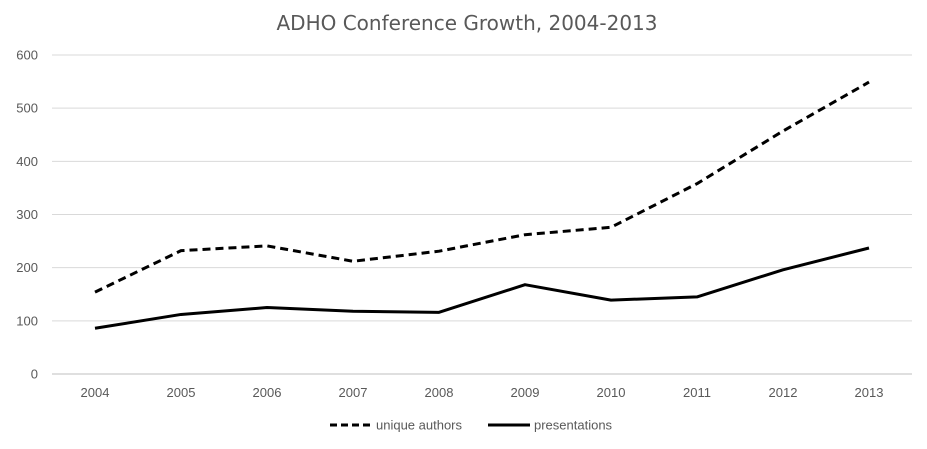  I want to click on x-tick-label: 2004, so click(95, 392).